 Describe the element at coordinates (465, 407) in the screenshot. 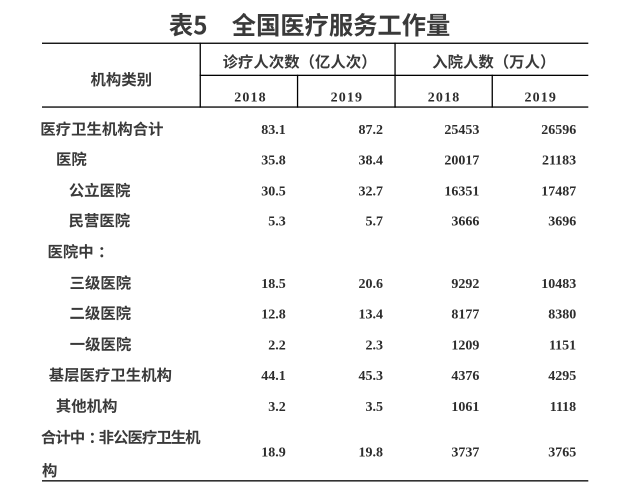

I see `svg-text: 1061` at that location.